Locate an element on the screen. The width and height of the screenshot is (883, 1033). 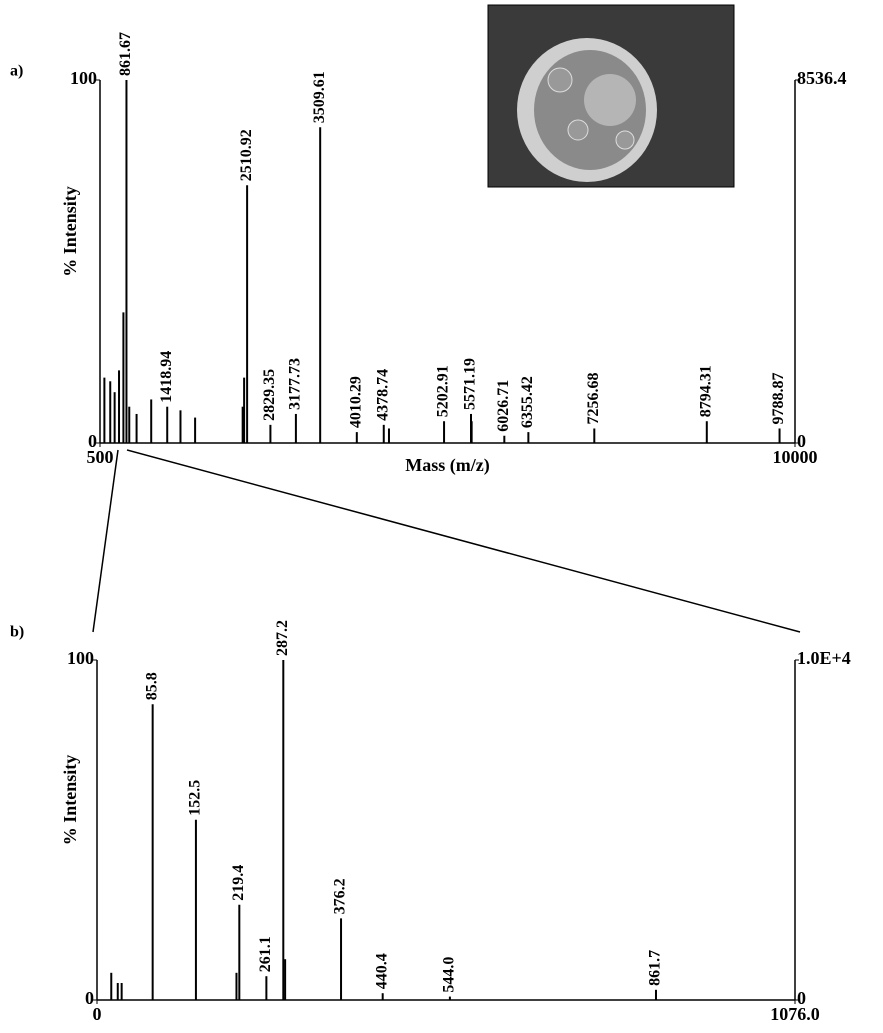
peak-label: 861.7 is located at coordinates (655, 968).